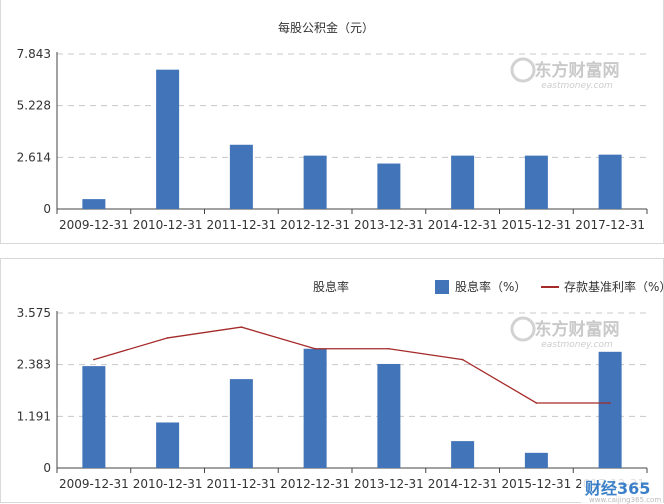 The image size is (664, 504). Describe the element at coordinates (625, 500) in the screenshot. I see `brand-url: www.caijing365.com` at that location.